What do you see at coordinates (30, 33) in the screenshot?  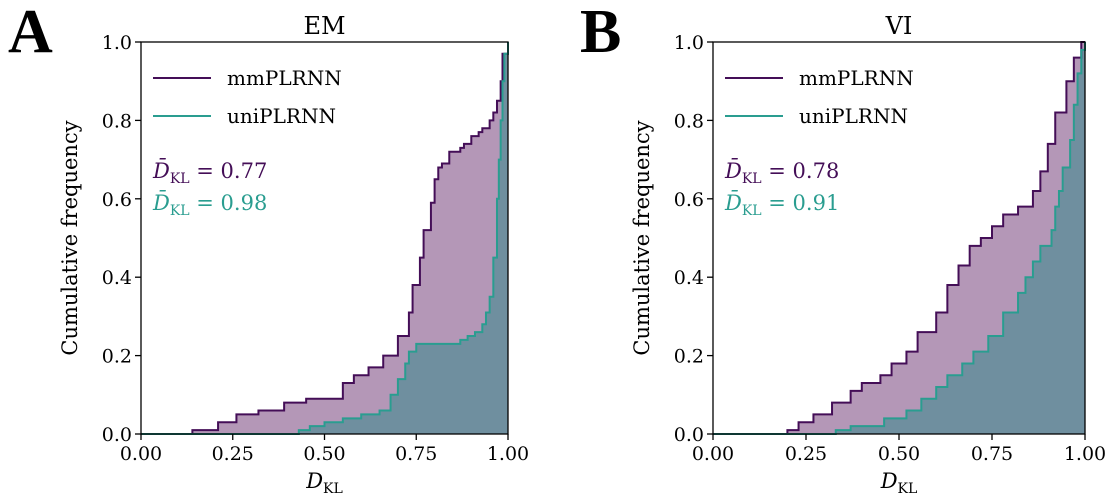 I see `panel-letter: A` at bounding box center [30, 33].